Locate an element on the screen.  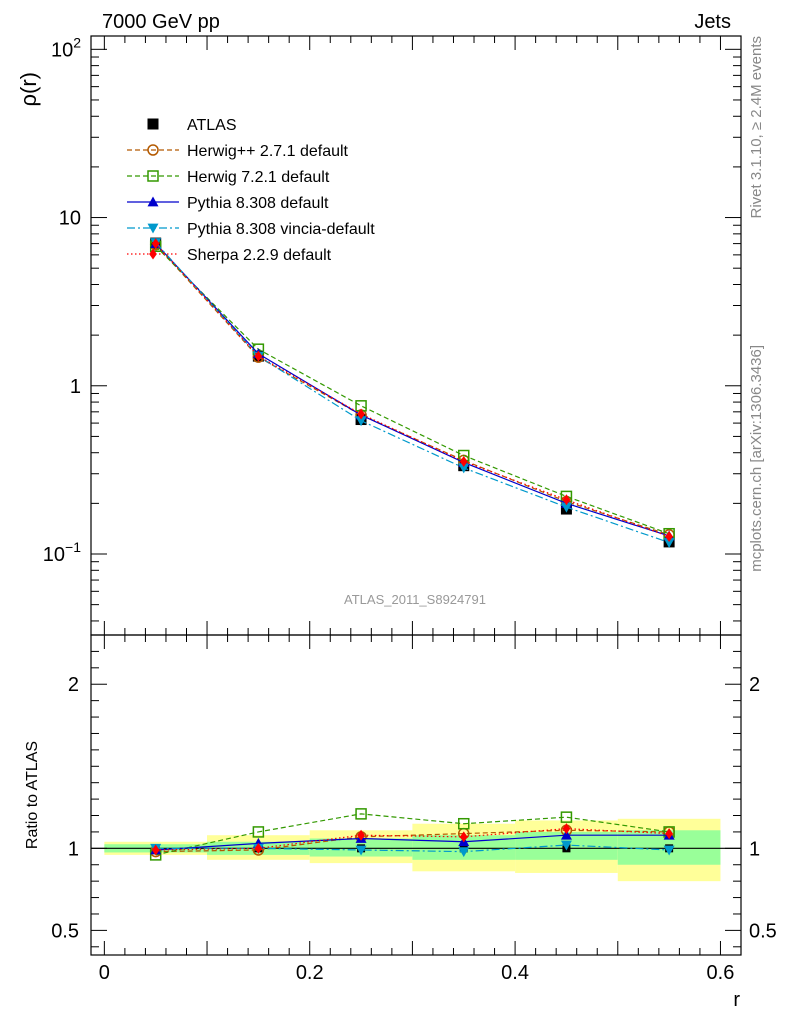
ratio-tick-label-left: 1 is located at coordinates (73, 849).